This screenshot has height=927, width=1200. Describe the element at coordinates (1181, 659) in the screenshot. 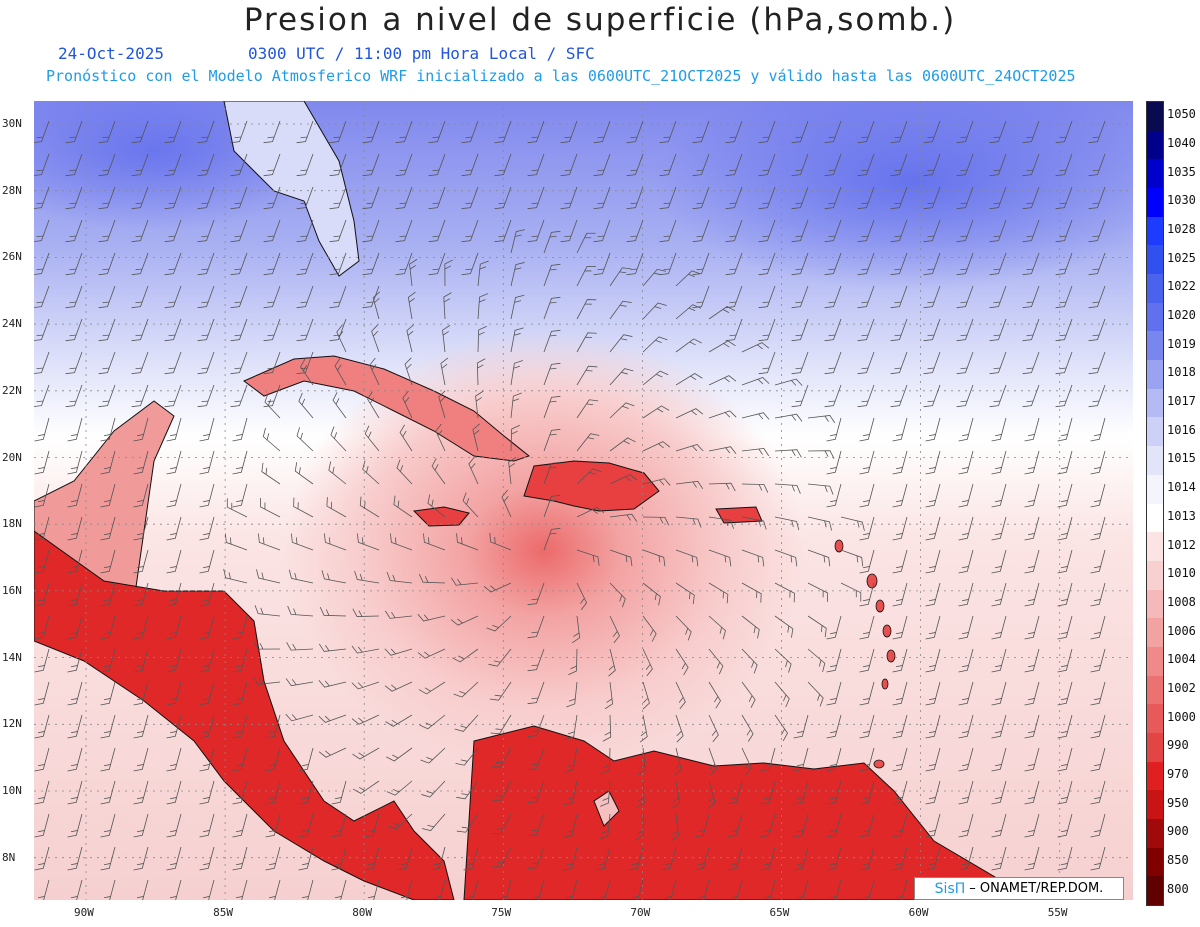

I see `legend-label: 1004` at that location.